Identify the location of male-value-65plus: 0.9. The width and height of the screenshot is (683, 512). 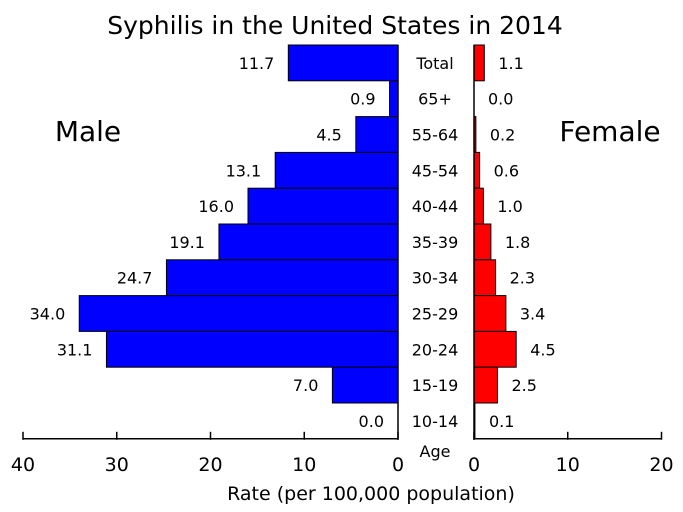
(362, 99).